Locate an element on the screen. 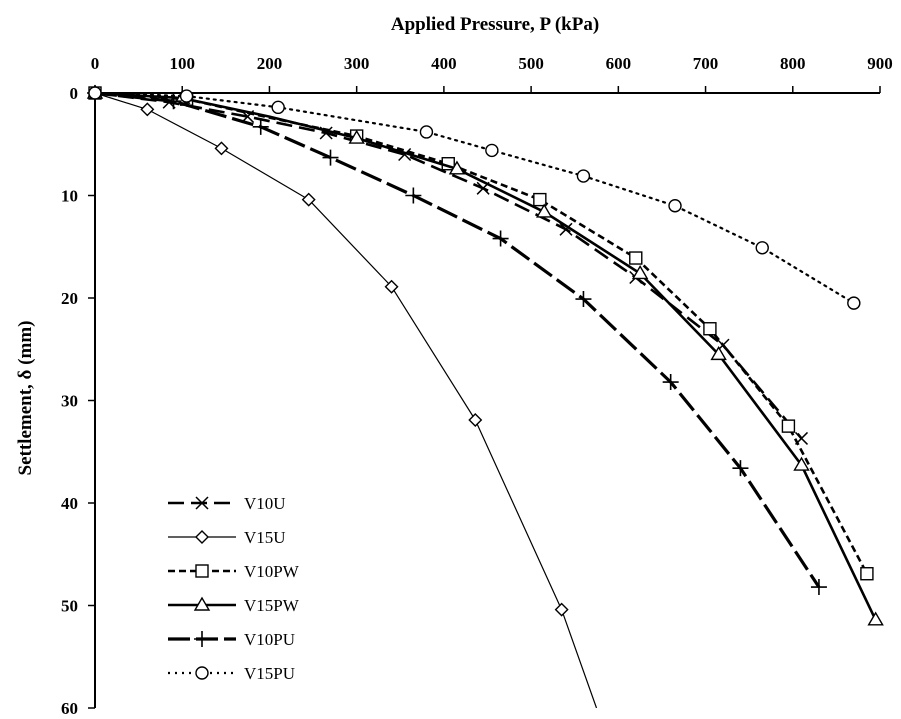 This screenshot has height=719, width=901. y-tick-label: 60 is located at coordinates (69, 708).